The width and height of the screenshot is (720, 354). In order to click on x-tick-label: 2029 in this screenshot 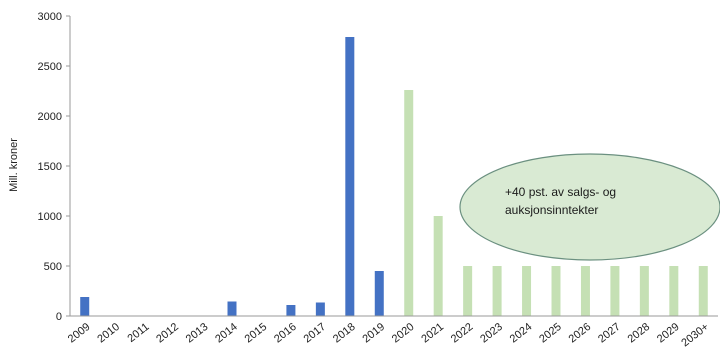, I will do `click(668, 333)`.